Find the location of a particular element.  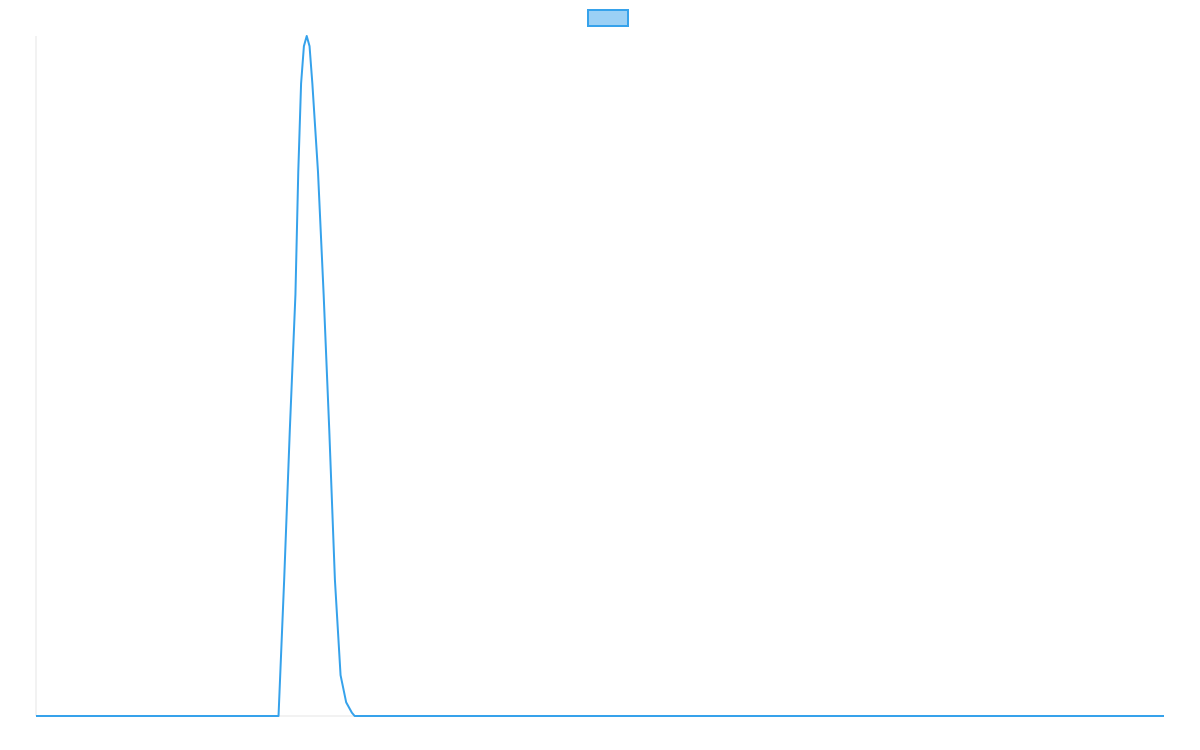

legend is located at coordinates (608, 18).